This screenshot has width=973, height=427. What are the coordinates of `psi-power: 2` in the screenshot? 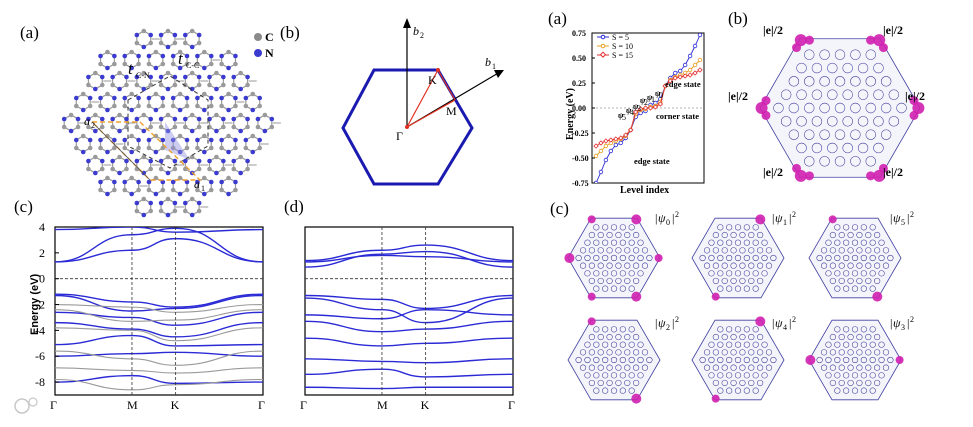 It's located at (677, 214).